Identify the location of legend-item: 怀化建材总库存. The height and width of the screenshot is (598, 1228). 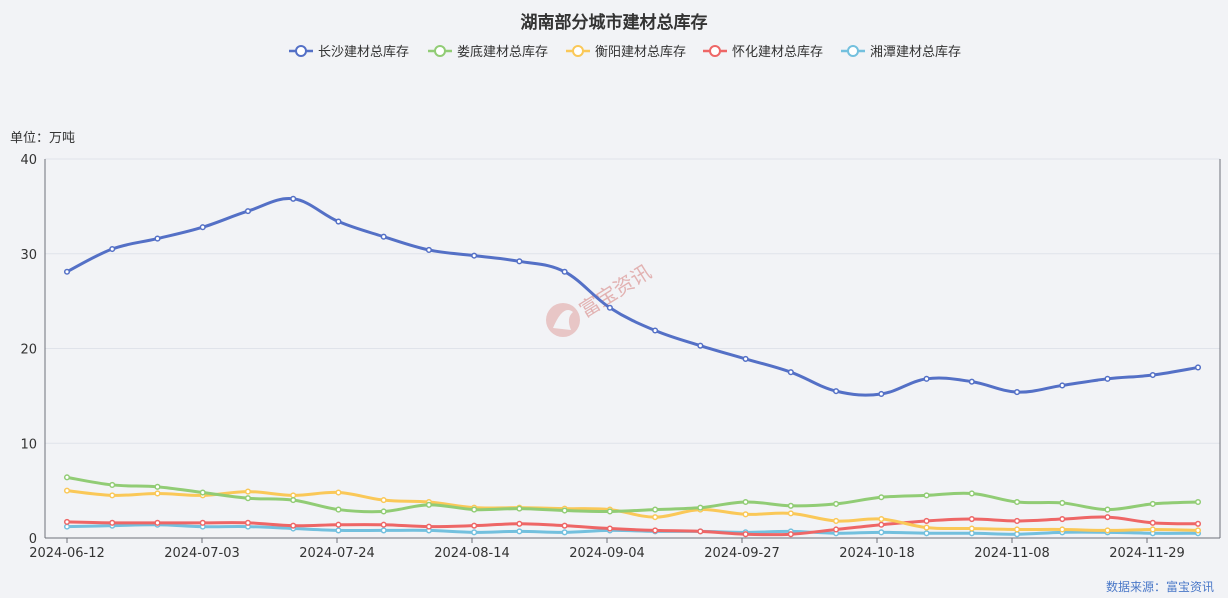
(763, 52).